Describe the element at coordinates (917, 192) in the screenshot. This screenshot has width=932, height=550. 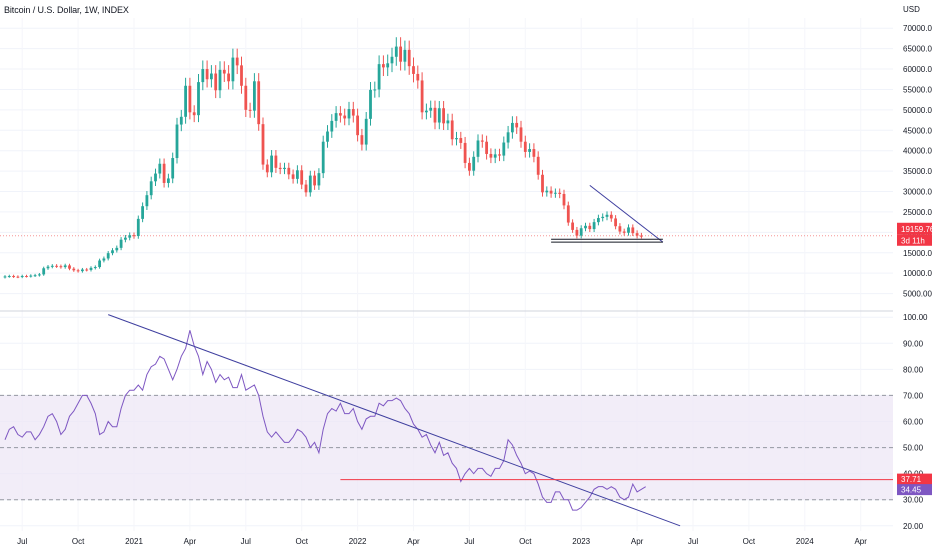
I see `price-tick-label: 30000.00` at that location.